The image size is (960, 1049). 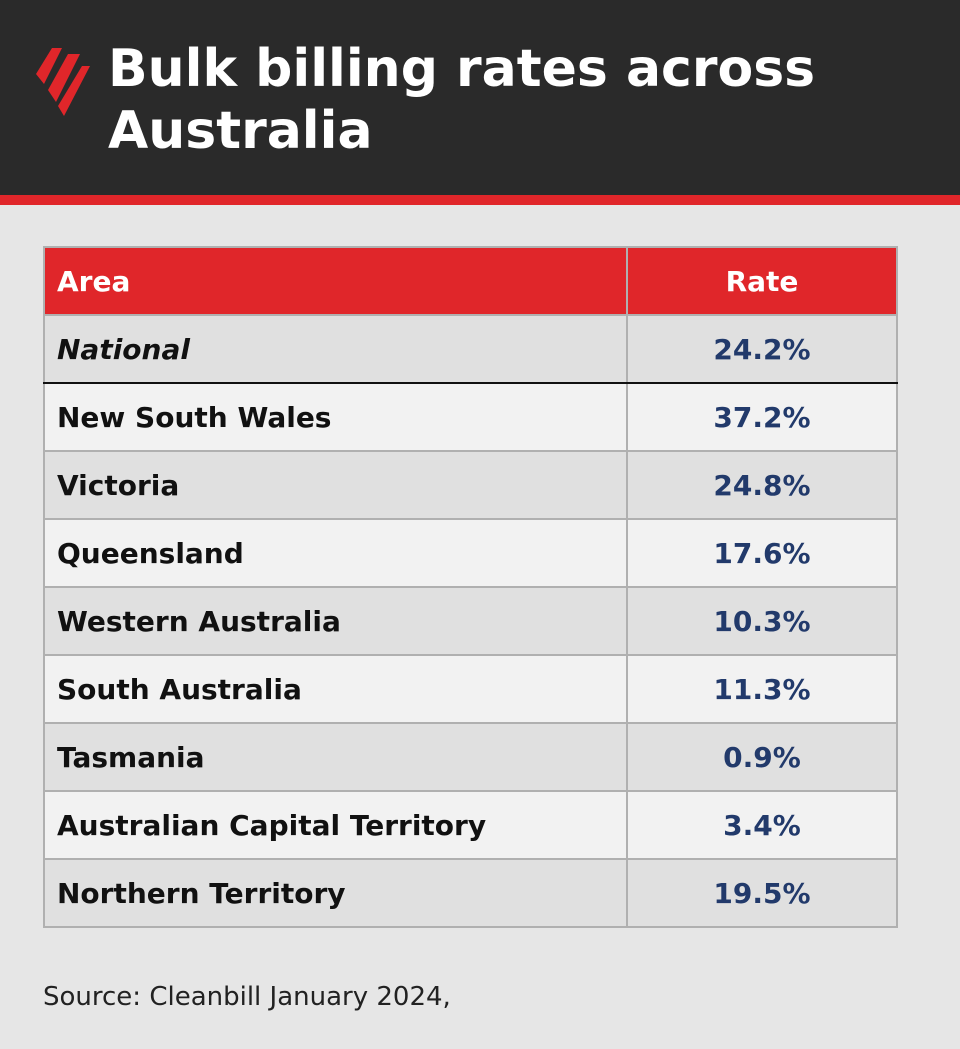 I want to click on rate-cell: 11.3%, so click(x=762, y=689).